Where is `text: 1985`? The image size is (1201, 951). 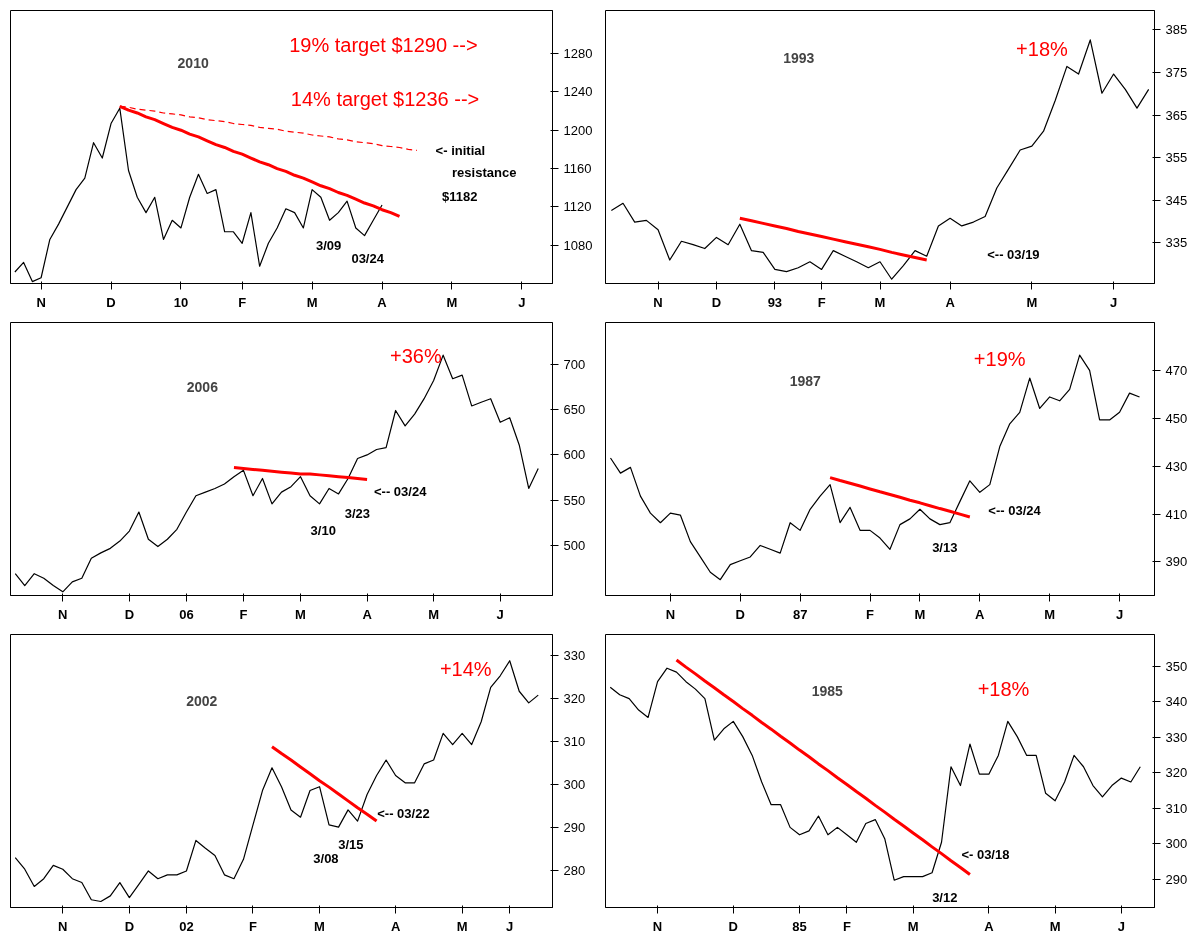
text: 1985 is located at coordinates (827, 691).